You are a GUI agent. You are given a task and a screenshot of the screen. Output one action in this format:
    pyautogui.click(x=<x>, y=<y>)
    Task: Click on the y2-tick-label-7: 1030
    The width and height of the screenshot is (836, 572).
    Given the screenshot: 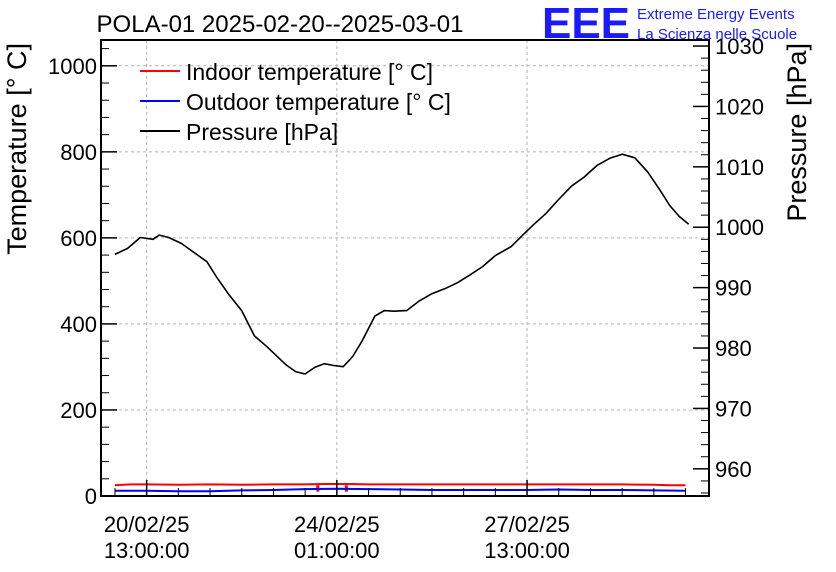 What is the action you would take?
    pyautogui.click(x=739, y=46)
    